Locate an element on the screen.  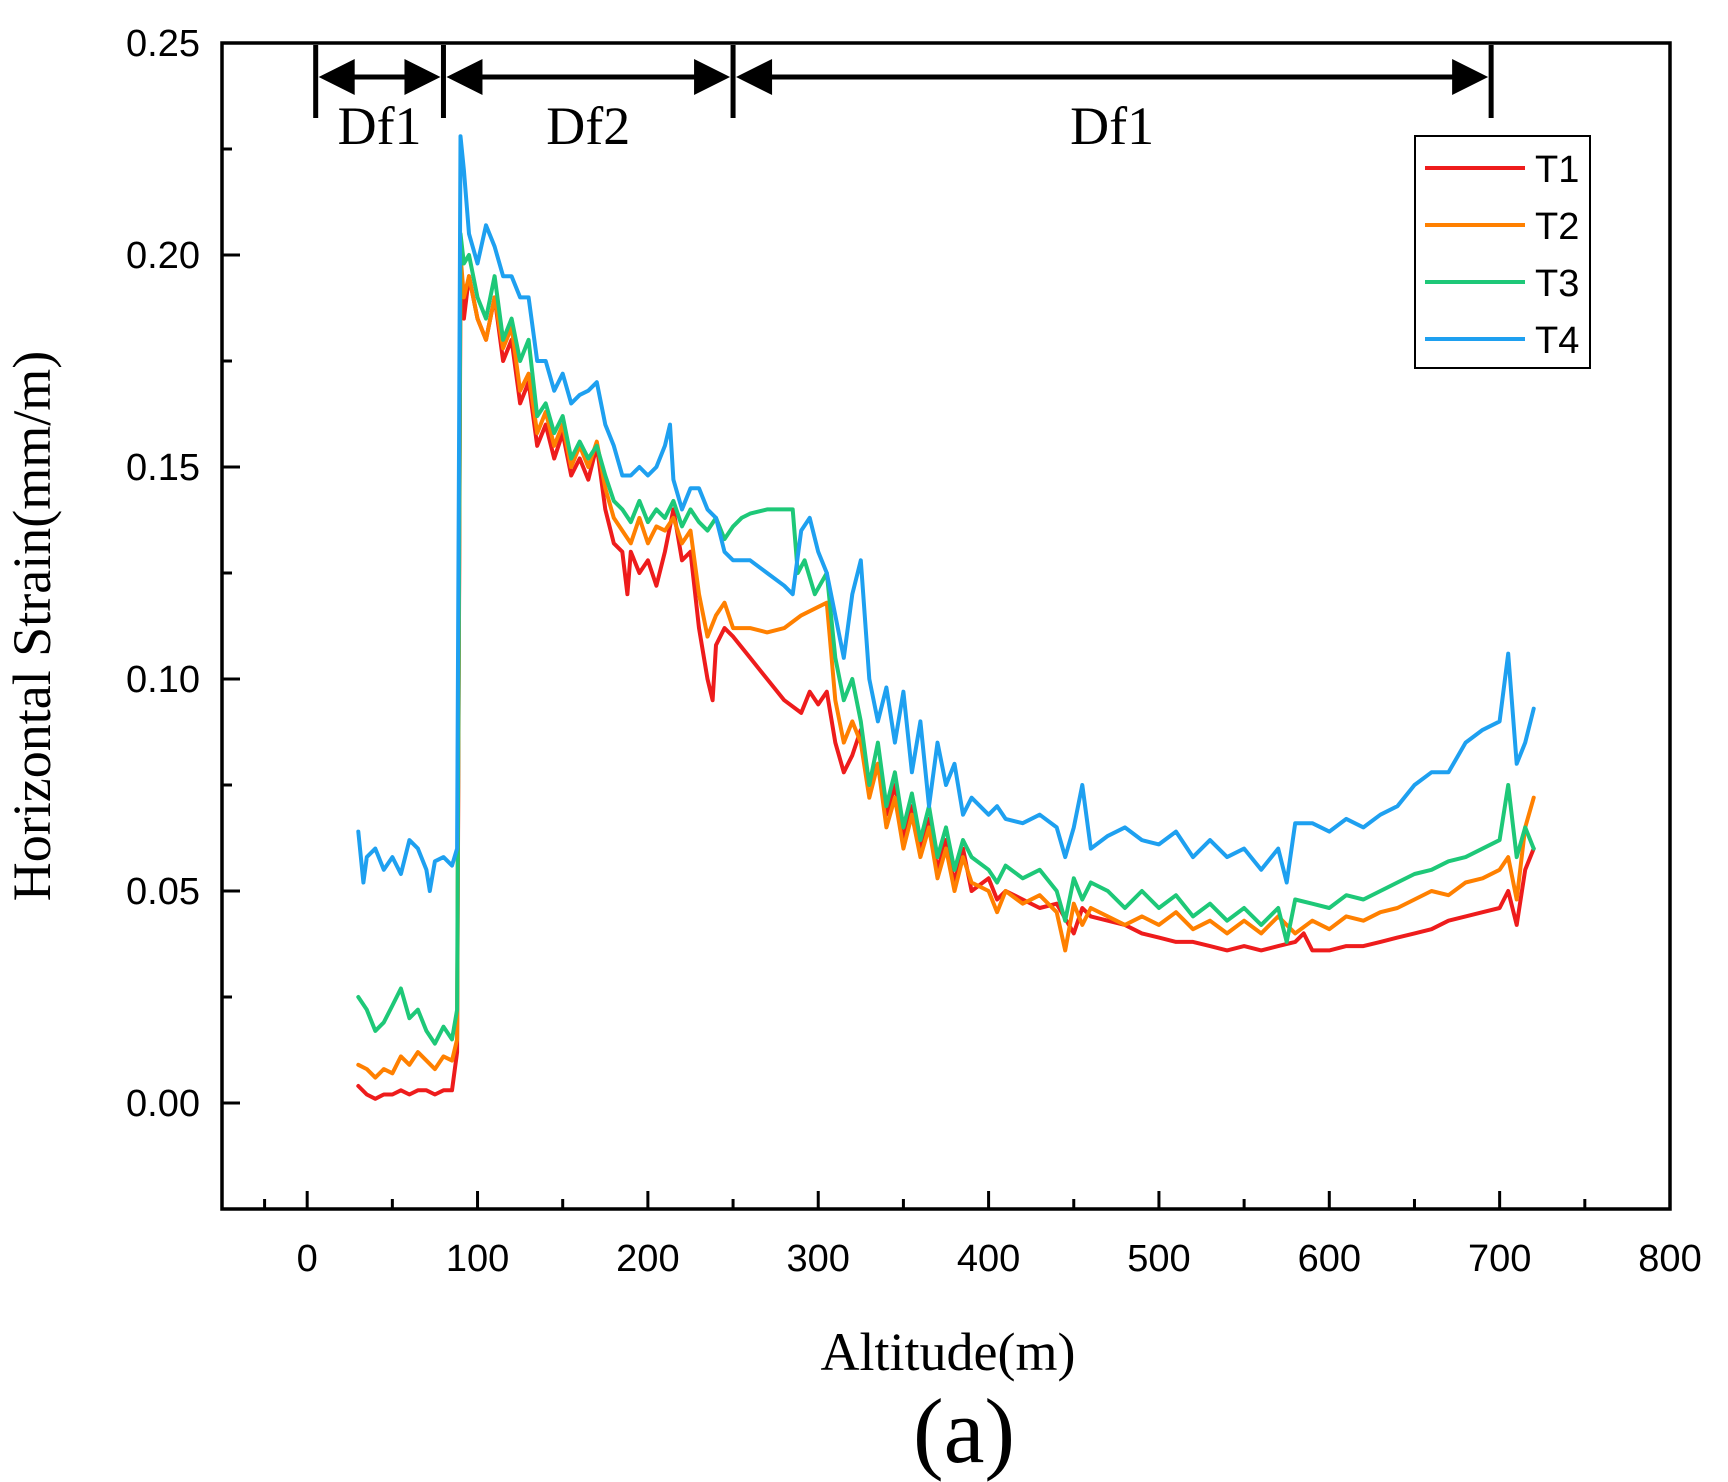
y-tick-label: 0.15 is located at coordinates (163, 468).